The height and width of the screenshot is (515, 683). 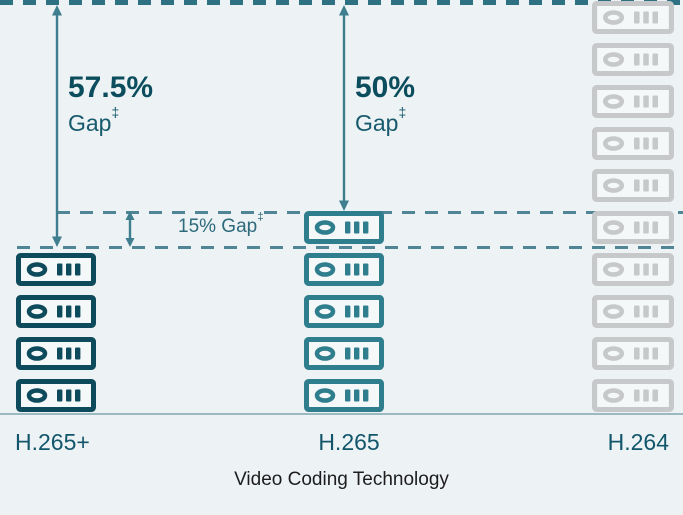 What do you see at coordinates (350, 247) in the screenshot?
I see `h265plus-level-dashed-line` at bounding box center [350, 247].